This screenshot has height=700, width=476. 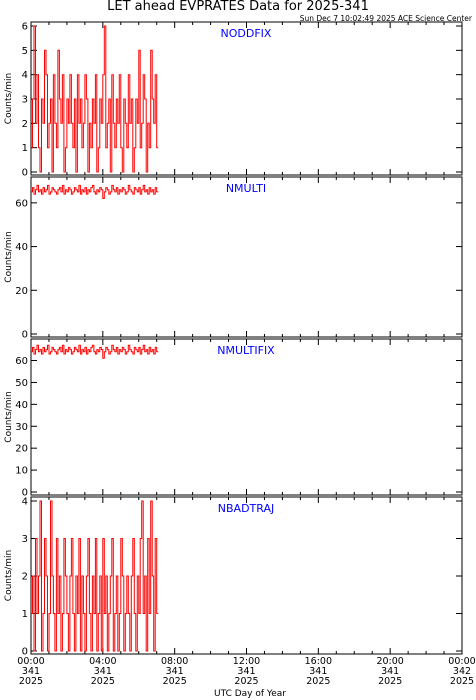 What do you see at coordinates (246, 350) in the screenshot?
I see `panel-name-label: NMULTIFIX` at bounding box center [246, 350].